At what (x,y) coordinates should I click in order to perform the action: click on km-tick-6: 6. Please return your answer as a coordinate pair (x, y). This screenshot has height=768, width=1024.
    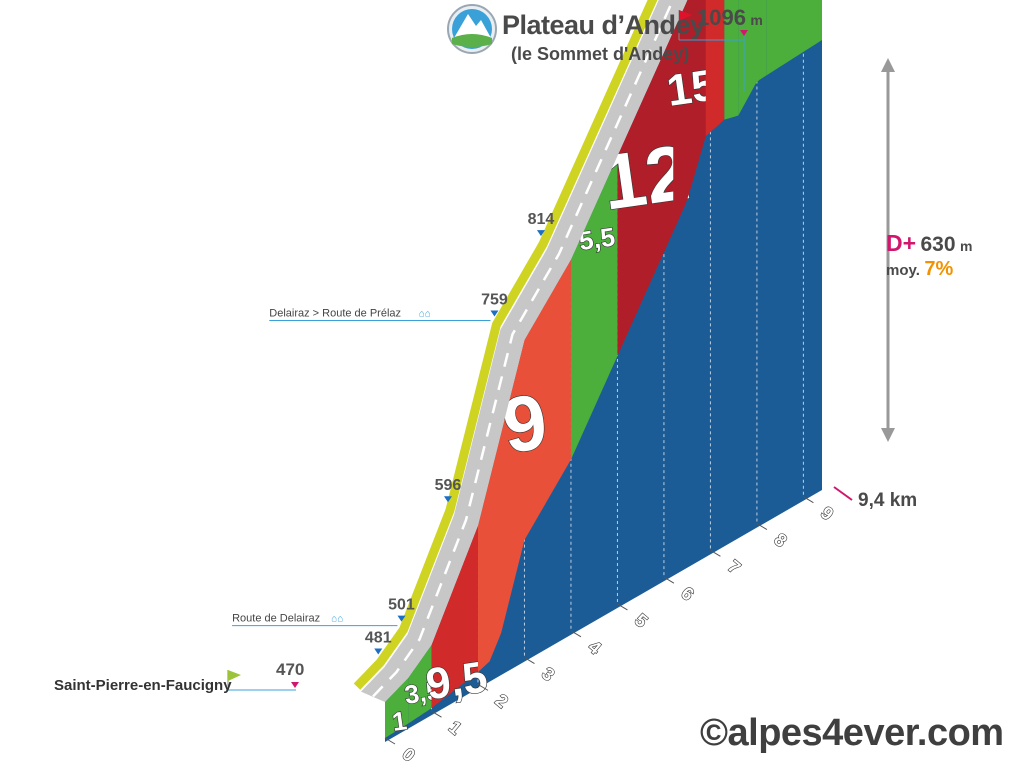
    Looking at the image, I should click on (687, 594).